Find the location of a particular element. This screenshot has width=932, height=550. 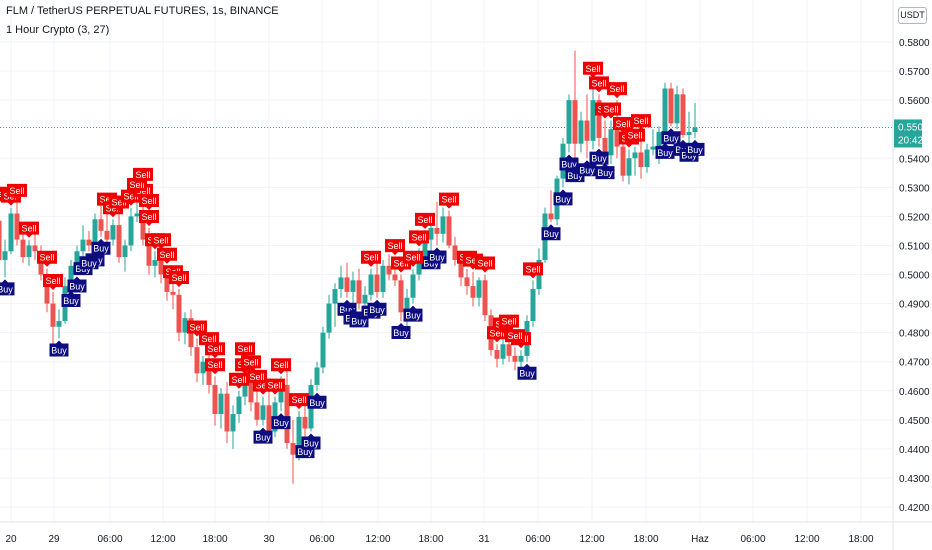

y-tick-label: 0.5400 is located at coordinates (914, 159).